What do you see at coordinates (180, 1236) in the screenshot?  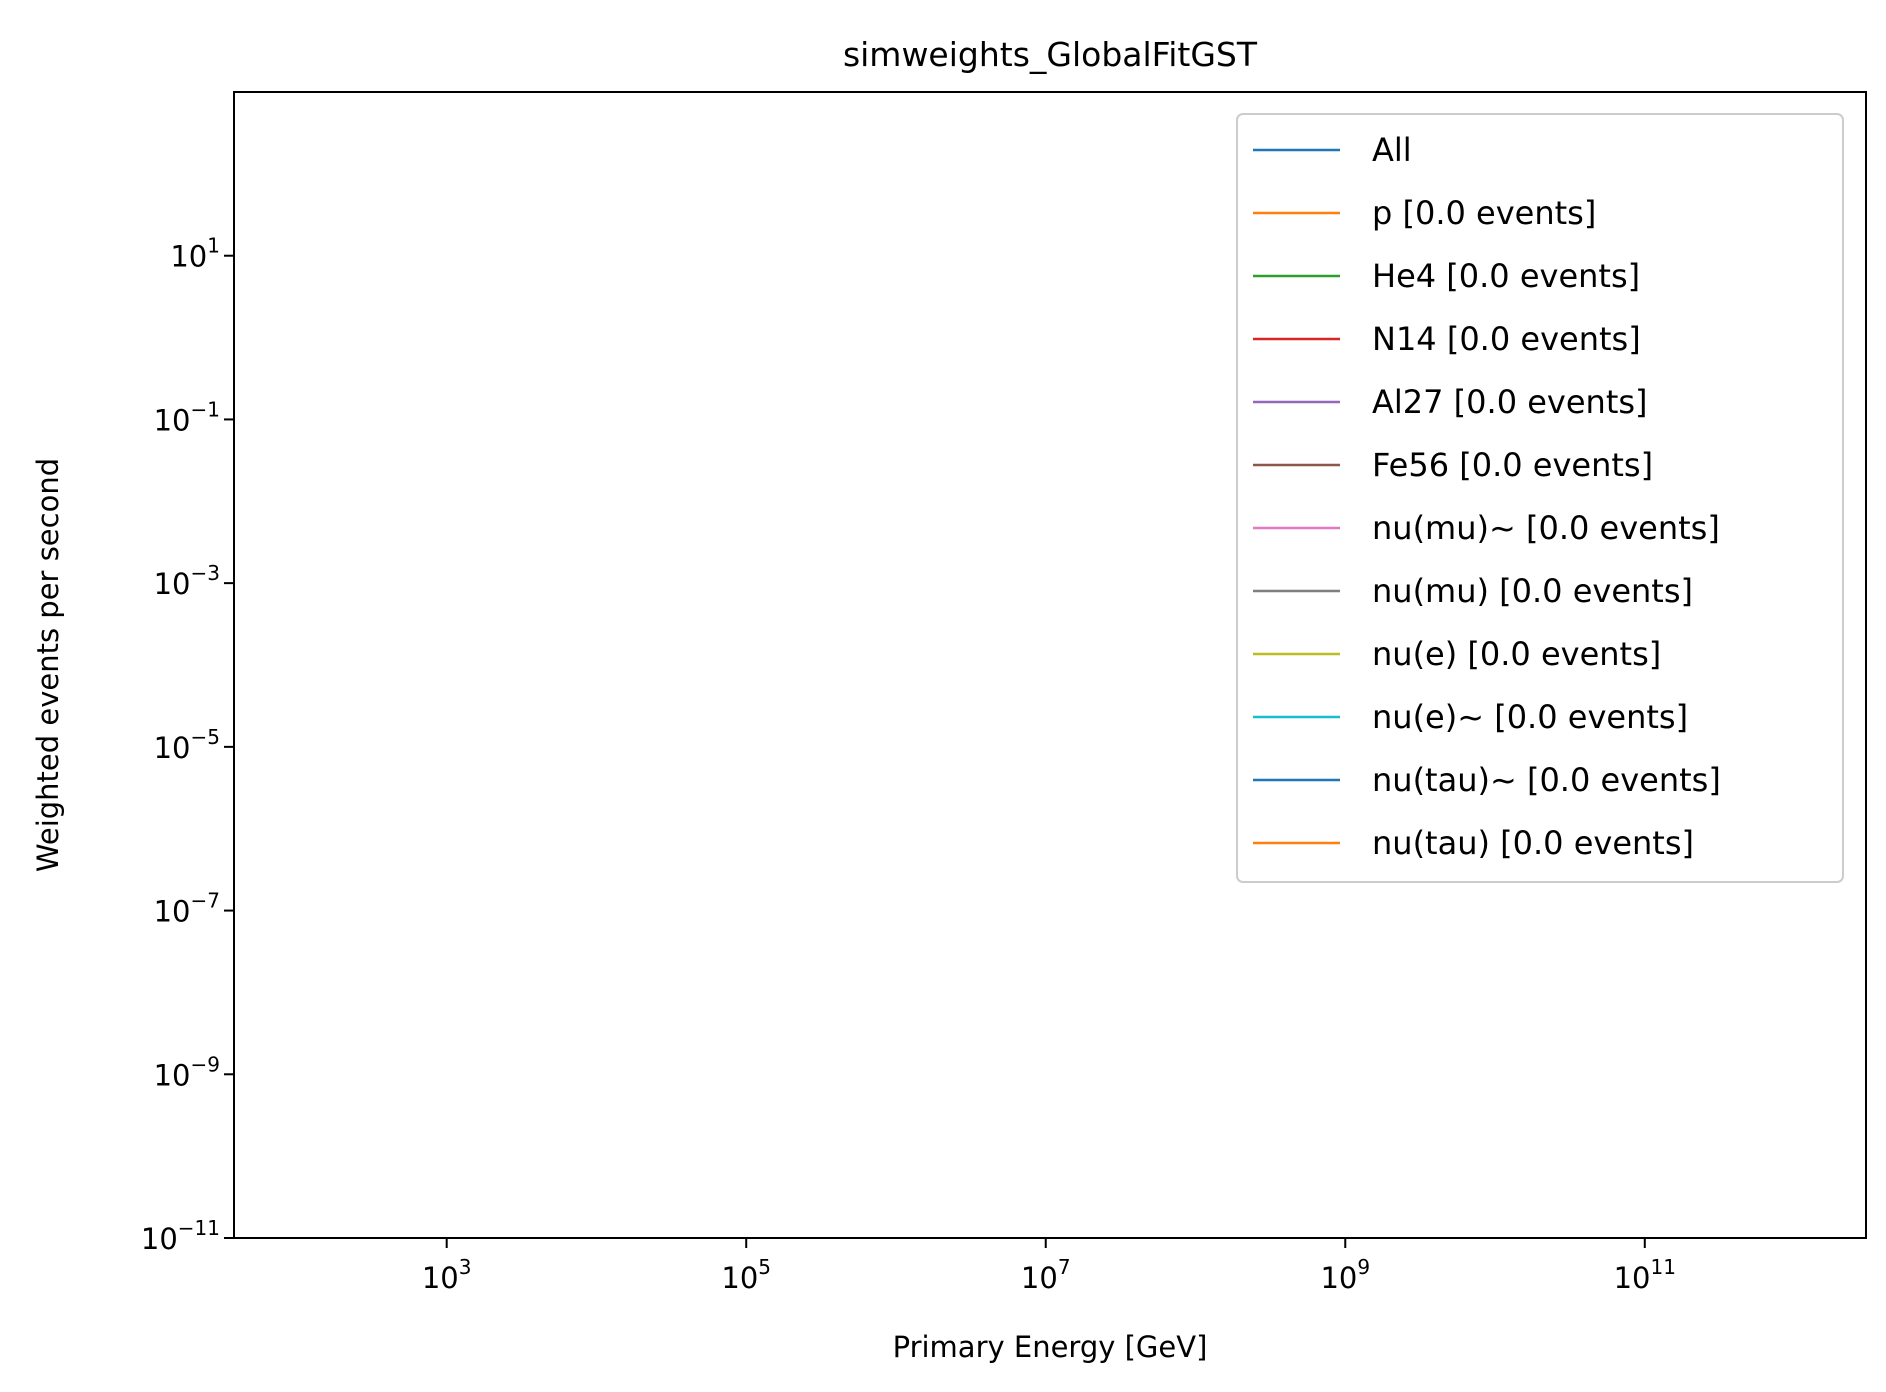 I see `y-tick-label: 10⁻¹¹` at bounding box center [180, 1236].